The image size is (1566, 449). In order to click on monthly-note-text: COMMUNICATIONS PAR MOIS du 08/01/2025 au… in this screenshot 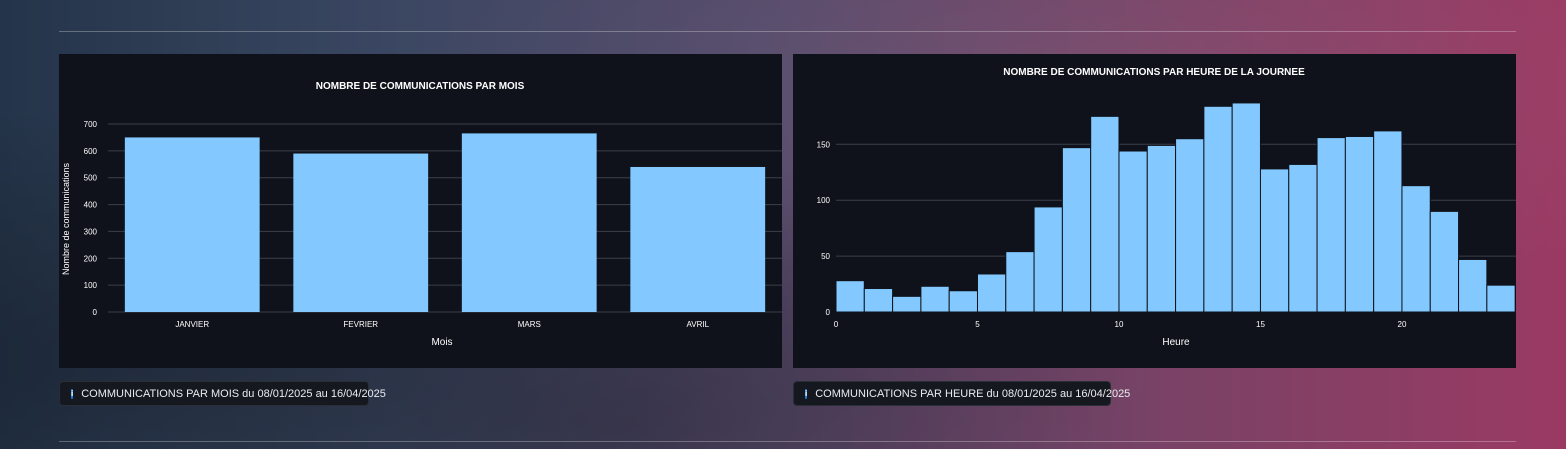, I will do `click(233, 393)`.